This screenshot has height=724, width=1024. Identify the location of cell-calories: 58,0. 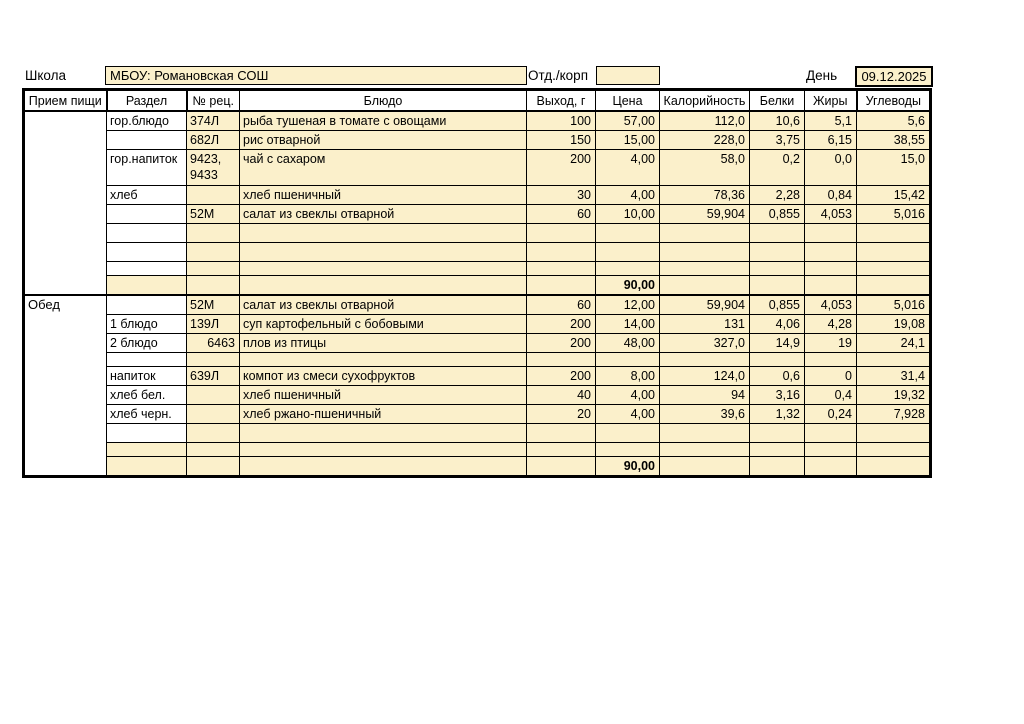
(704, 167).